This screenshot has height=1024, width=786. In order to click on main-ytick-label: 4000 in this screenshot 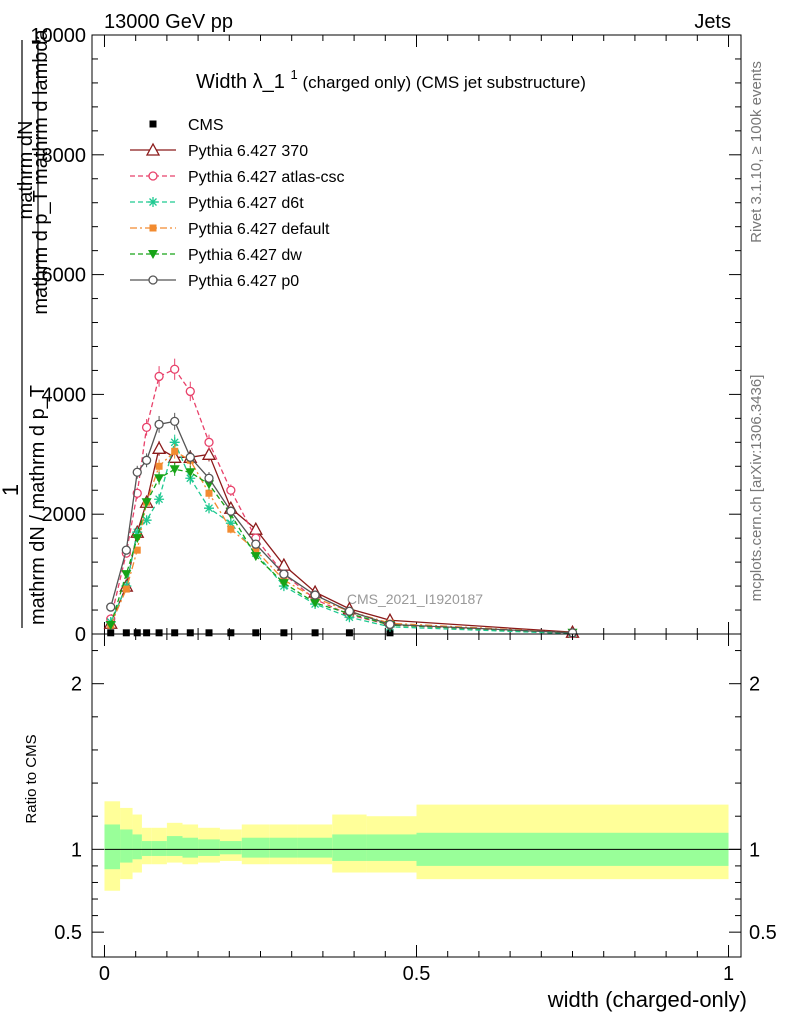, I will do `click(64, 395)`.